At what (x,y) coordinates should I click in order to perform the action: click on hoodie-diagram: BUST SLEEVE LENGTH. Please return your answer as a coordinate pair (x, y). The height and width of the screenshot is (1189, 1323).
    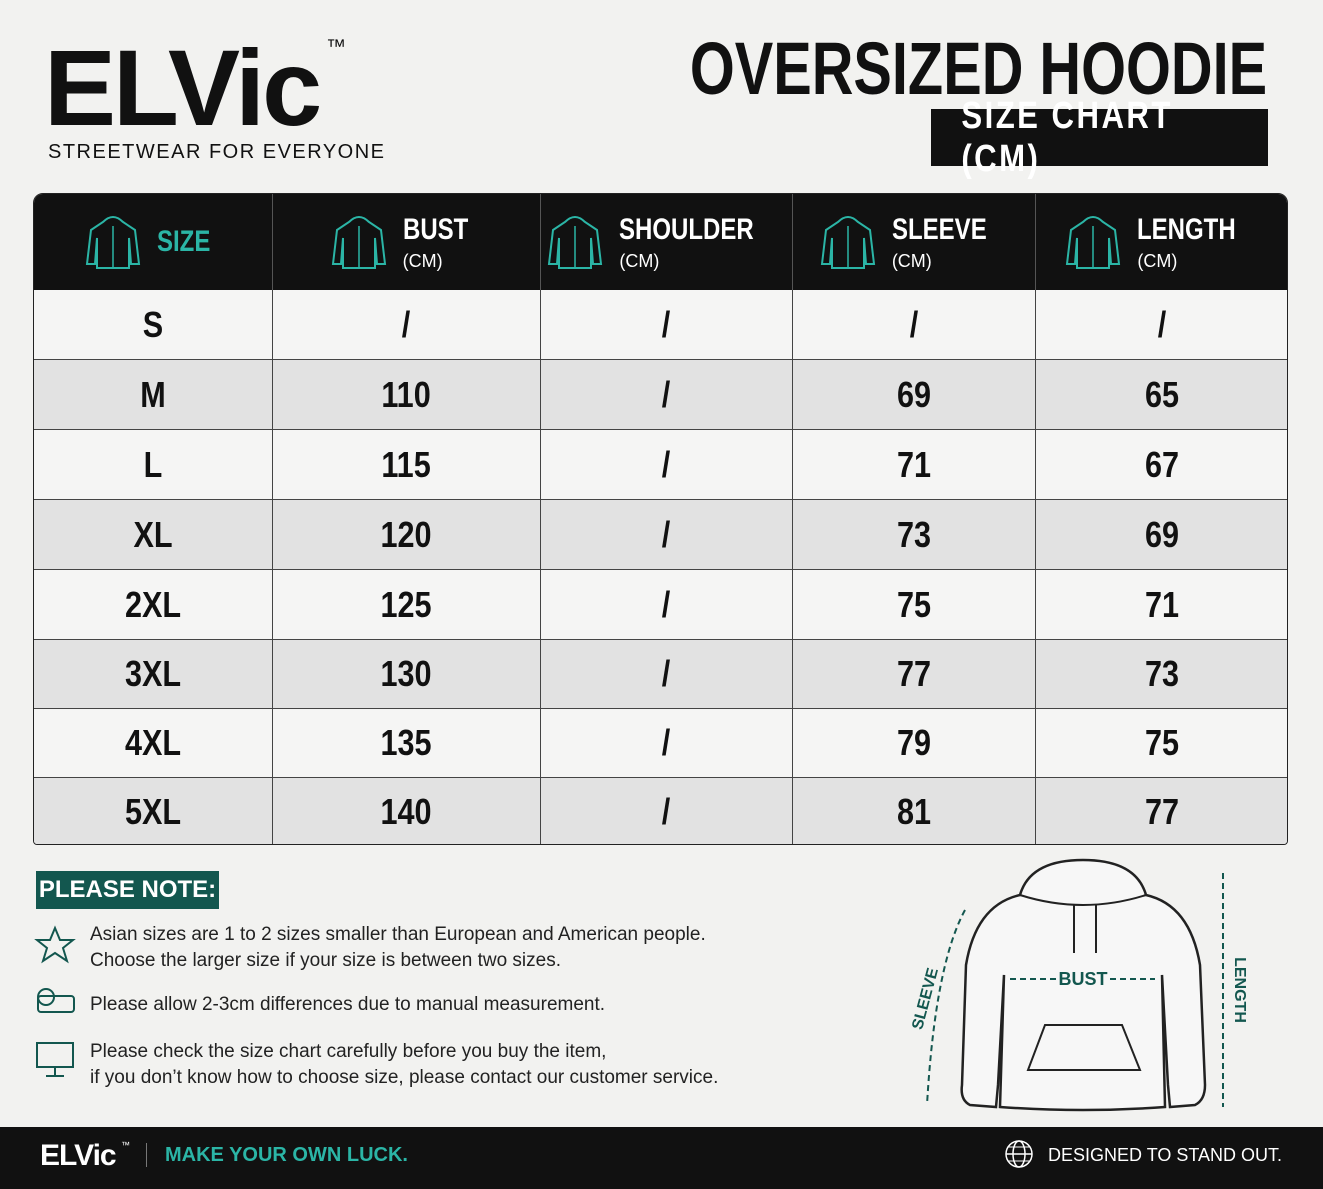
    Looking at the image, I should click on (1078, 985).